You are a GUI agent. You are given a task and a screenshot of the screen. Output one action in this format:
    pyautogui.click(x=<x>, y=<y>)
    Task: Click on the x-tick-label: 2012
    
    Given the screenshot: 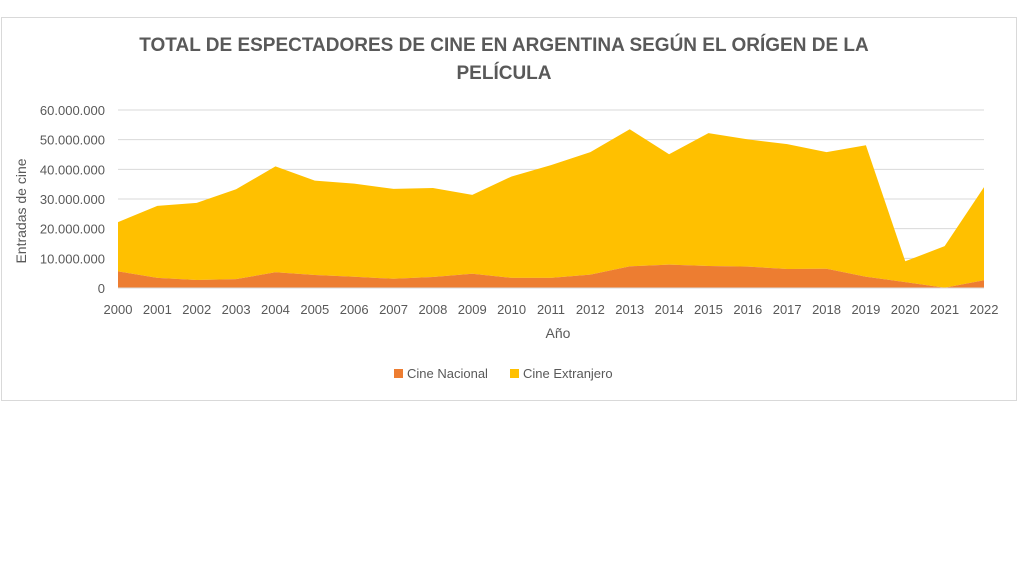 What is the action you would take?
    pyautogui.click(x=590, y=309)
    